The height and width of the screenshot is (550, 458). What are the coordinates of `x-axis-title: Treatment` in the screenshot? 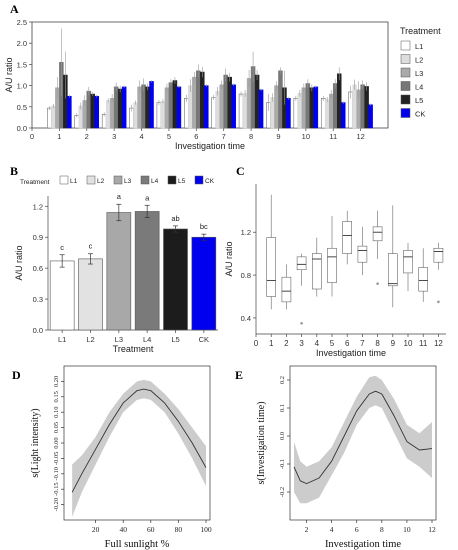 It's located at (133, 349).